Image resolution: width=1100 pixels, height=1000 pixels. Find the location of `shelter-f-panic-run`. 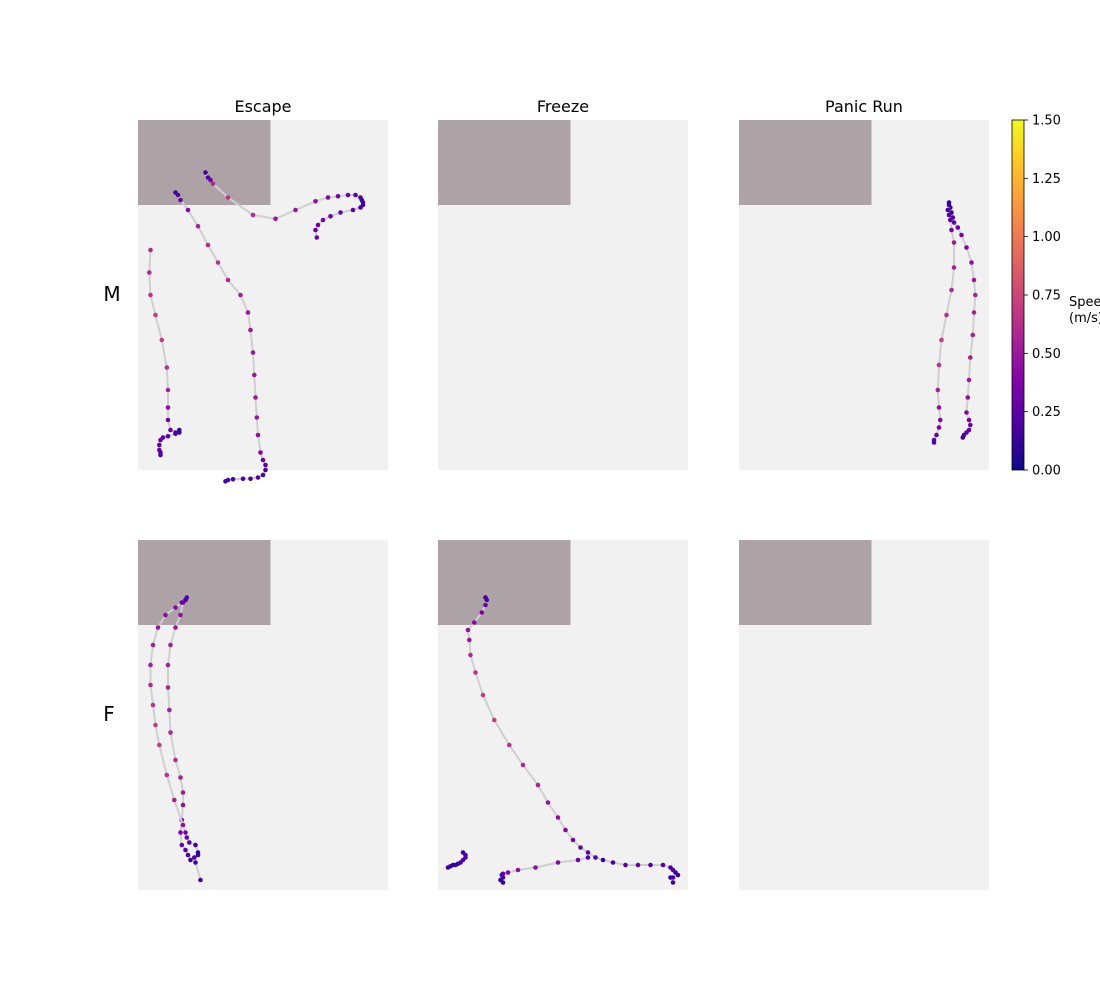

shelter-f-panic-run is located at coordinates (805, 582).